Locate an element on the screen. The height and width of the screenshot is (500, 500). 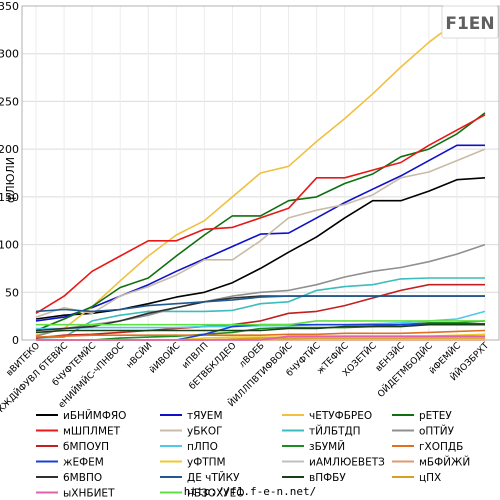
y-axis-ticks: 0 50 100 150 200 250 300 350 is located at coordinates (9, 173).